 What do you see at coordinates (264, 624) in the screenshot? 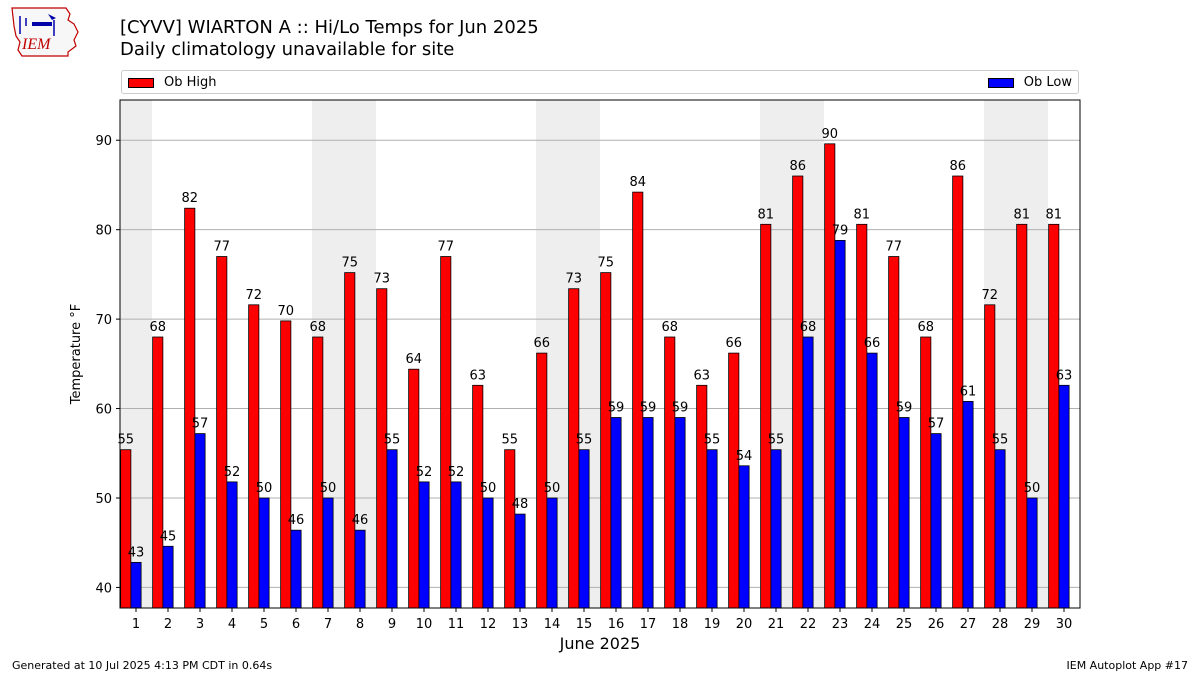
I see `x-tick-label: 5` at bounding box center [264, 624].